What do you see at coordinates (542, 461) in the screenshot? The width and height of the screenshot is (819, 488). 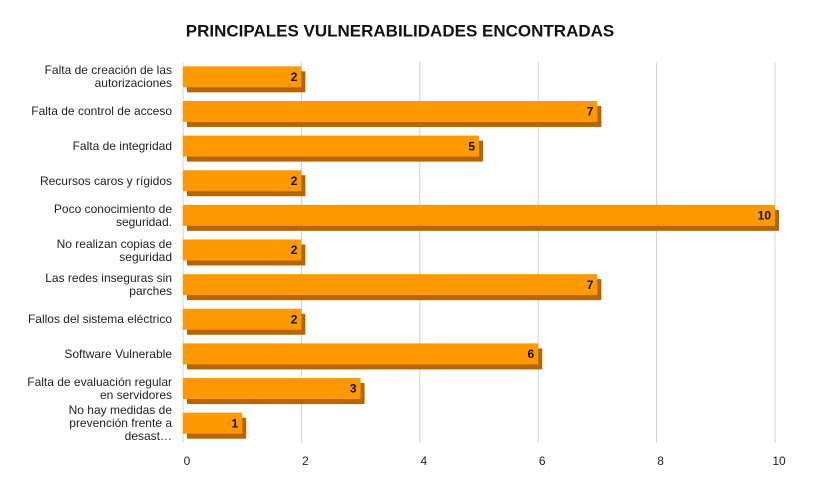 I see `x-tick-label: 6` at bounding box center [542, 461].